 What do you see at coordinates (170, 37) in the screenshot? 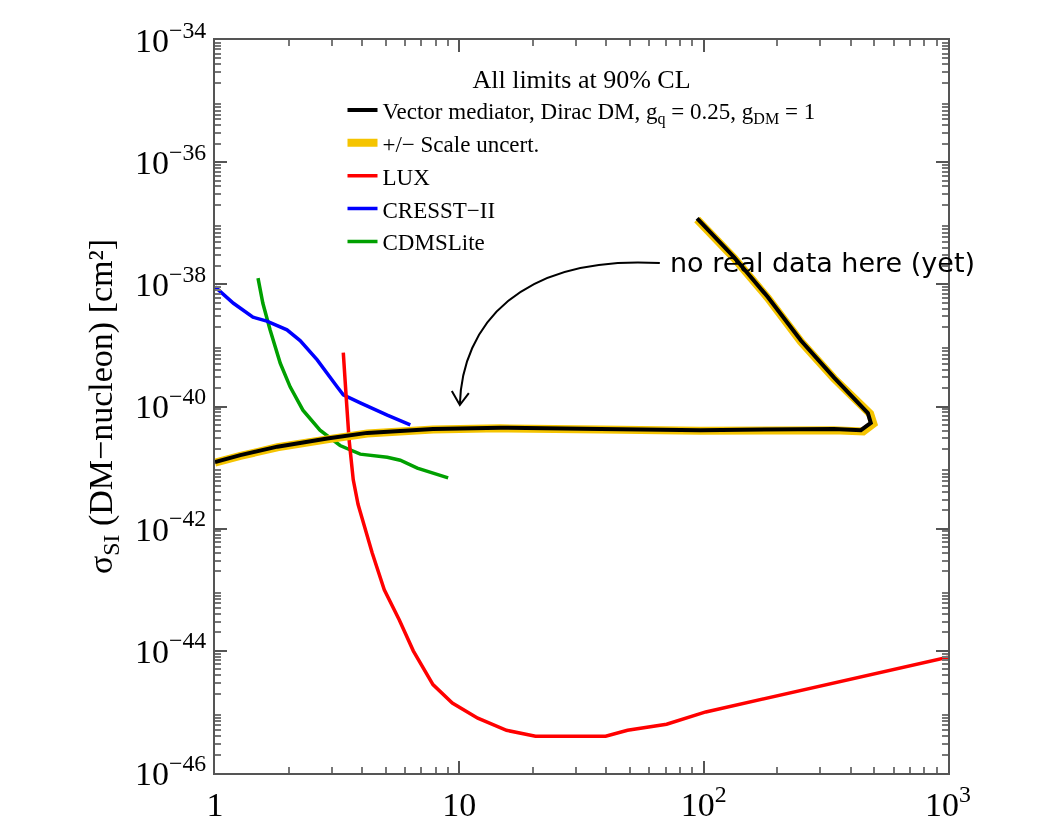
I see `y-tick-label: 10$^{−34}$` at bounding box center [170, 37].